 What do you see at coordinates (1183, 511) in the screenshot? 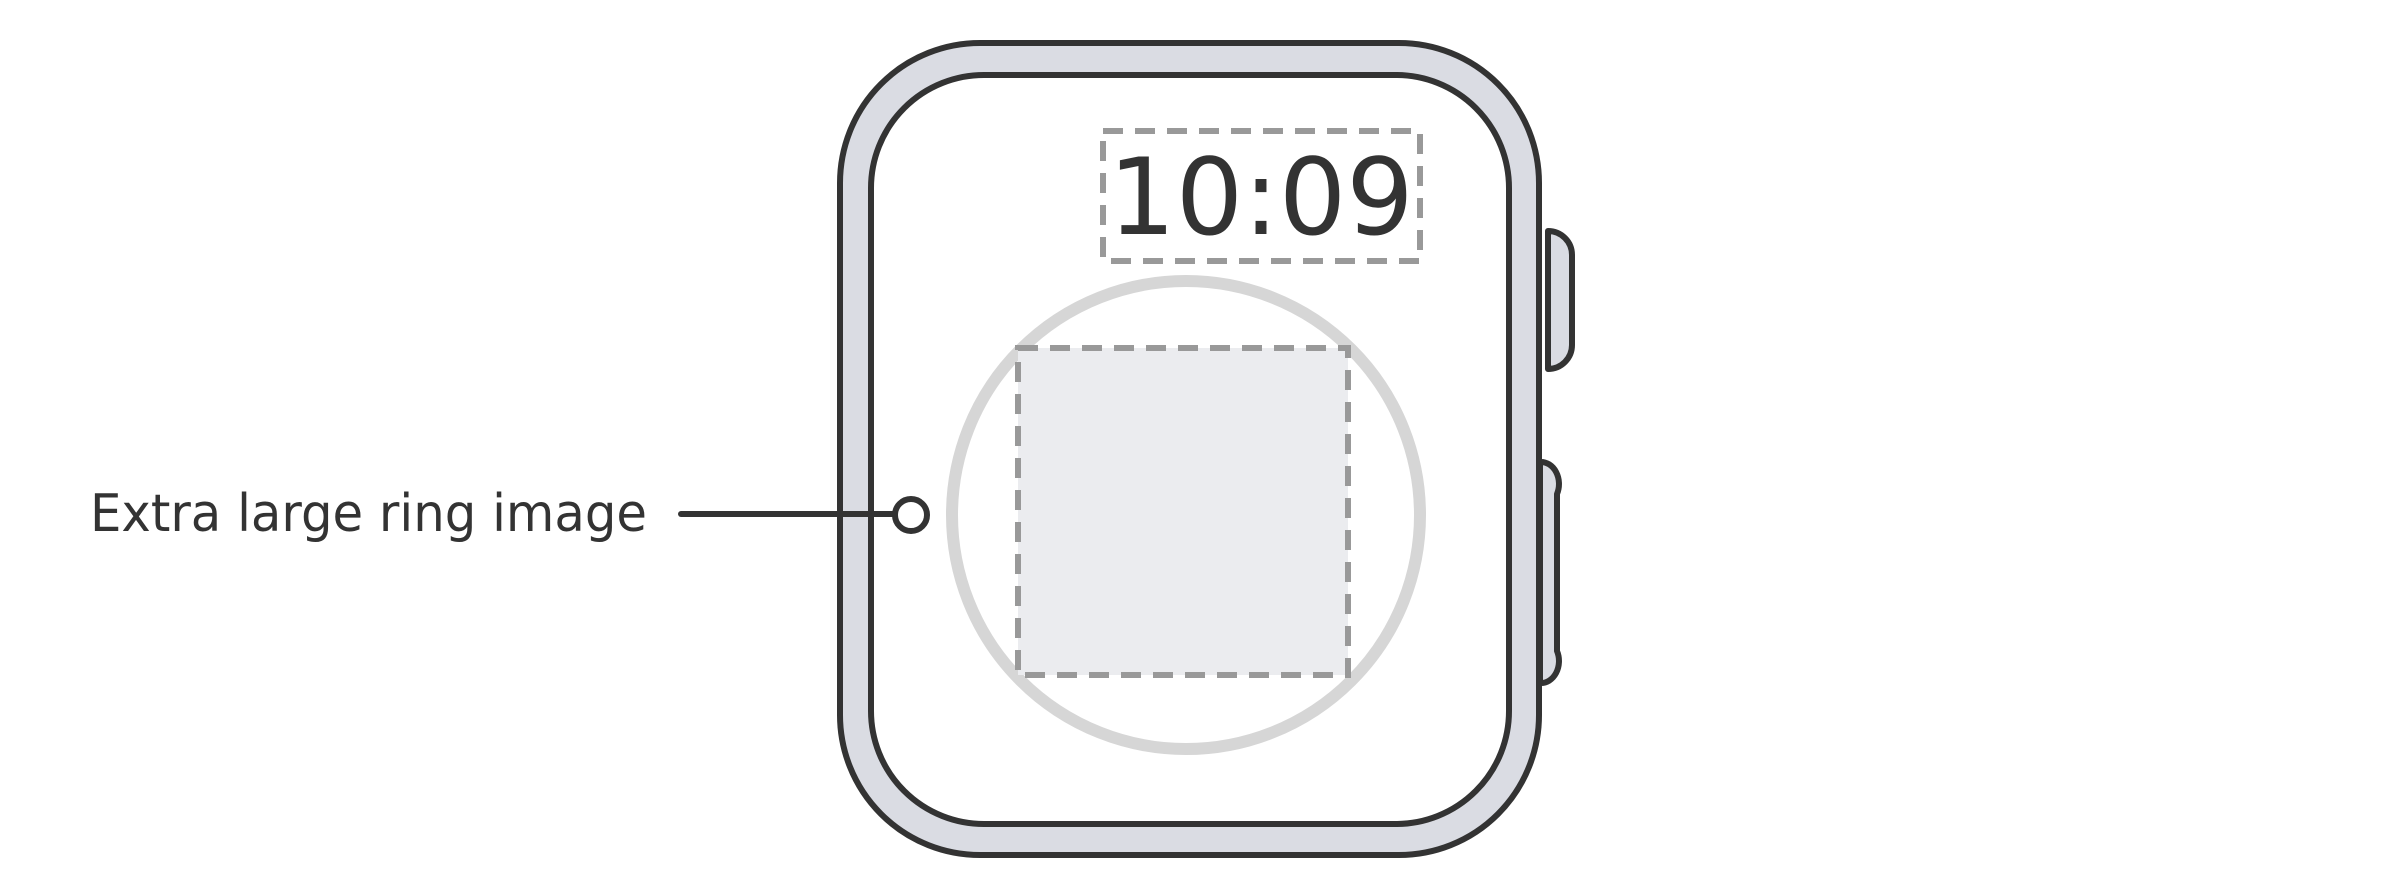
I see `ring-image-placeholder` at bounding box center [1183, 511].